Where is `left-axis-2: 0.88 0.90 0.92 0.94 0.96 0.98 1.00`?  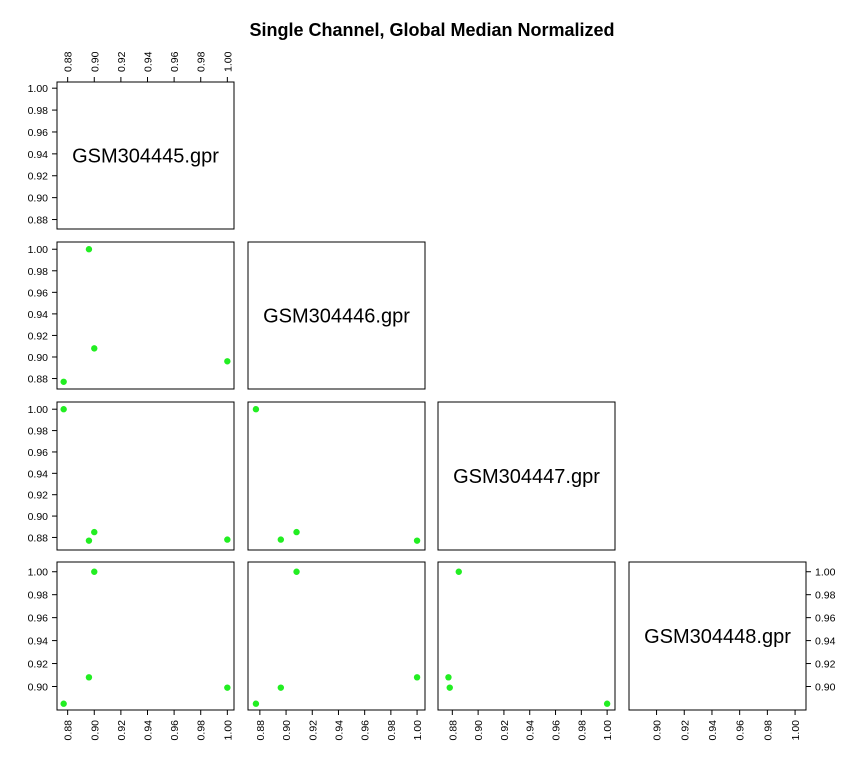
left-axis-2: 0.88 0.90 0.92 0.94 0.96 0.98 1.00 is located at coordinates (43, 315).